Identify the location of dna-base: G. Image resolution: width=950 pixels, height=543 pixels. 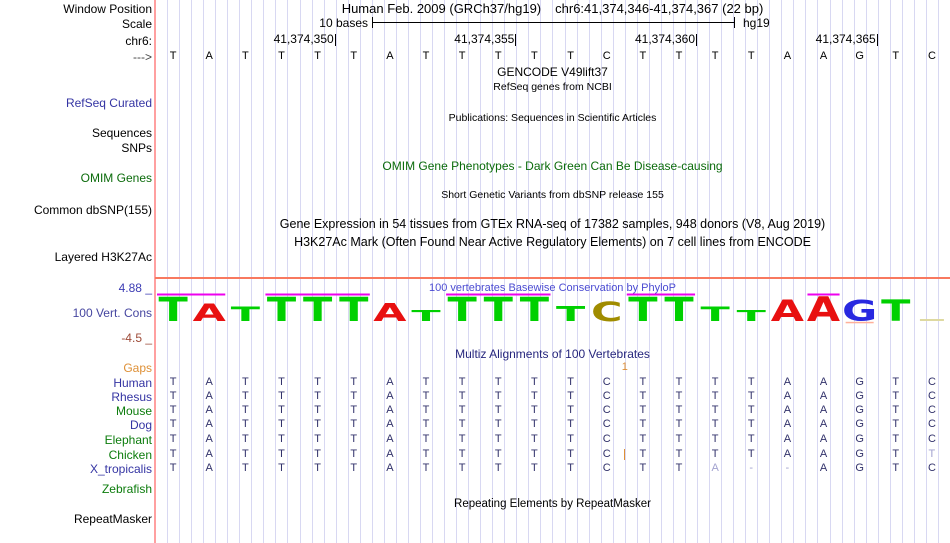
(859, 56).